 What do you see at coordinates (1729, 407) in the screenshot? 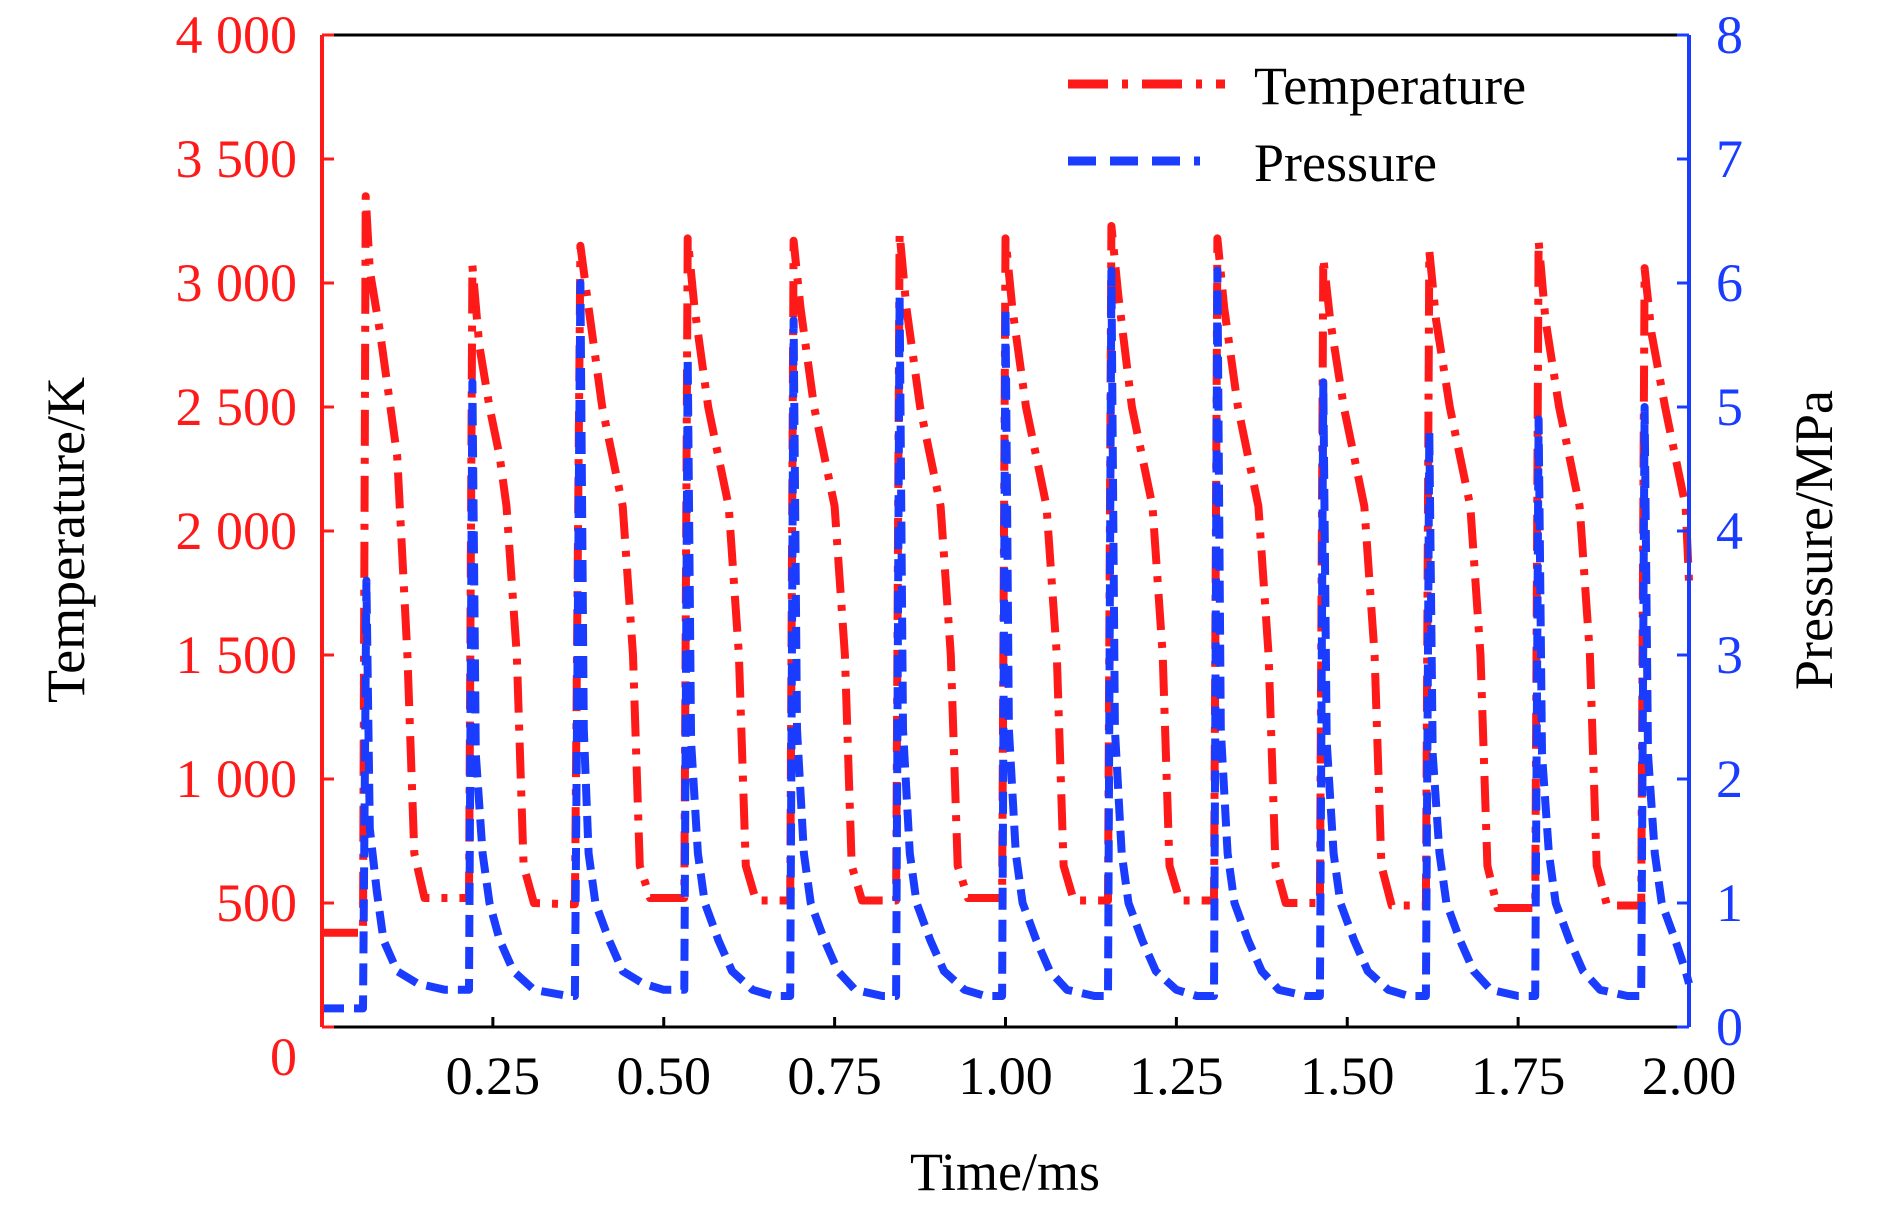
I see `pressure-tick-label: 5` at bounding box center [1729, 407].